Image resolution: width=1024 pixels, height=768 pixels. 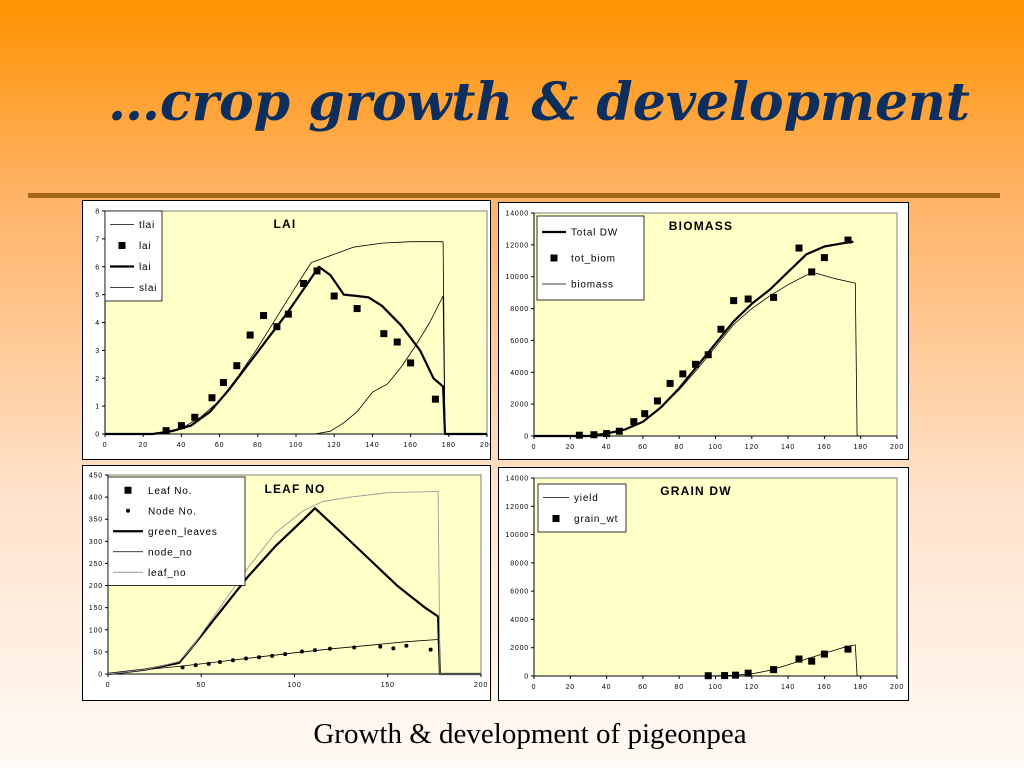 I want to click on legend-swatch-tot-biom, so click(x=554, y=258).